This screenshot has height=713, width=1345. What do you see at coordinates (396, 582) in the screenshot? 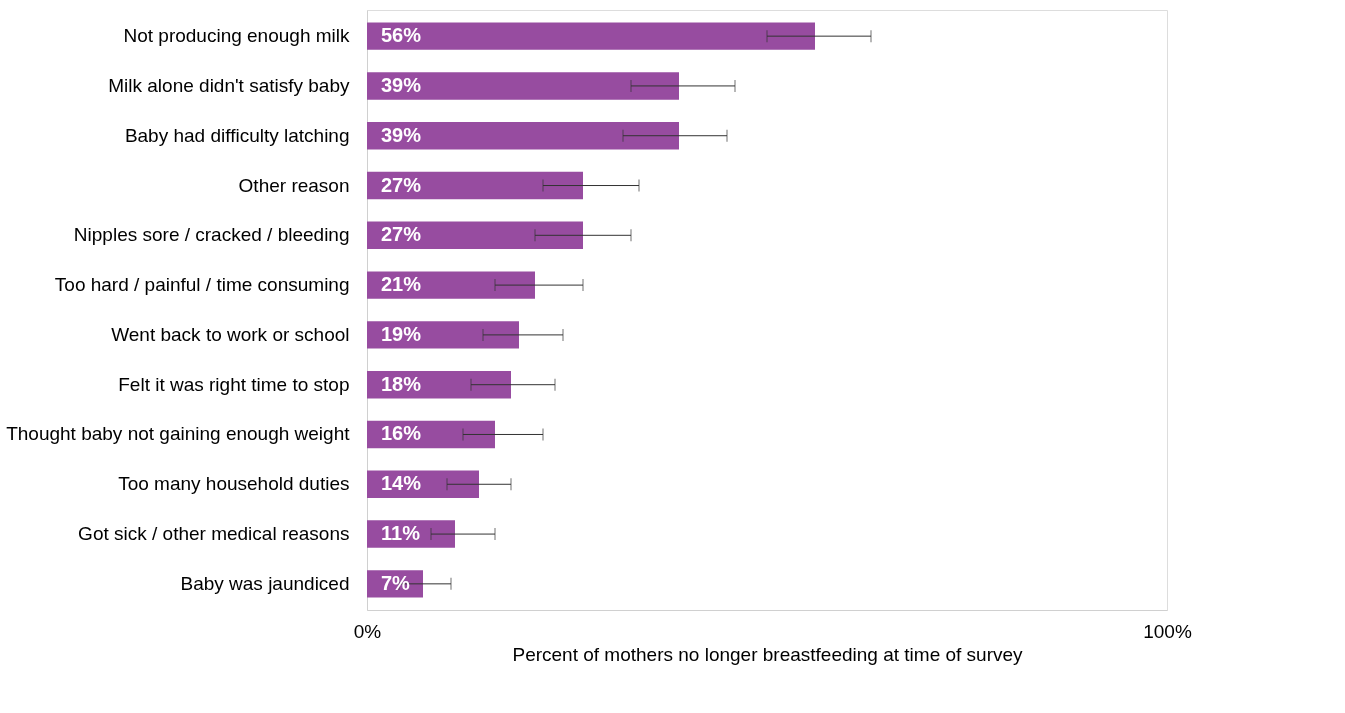
I see `data-label: 7%` at bounding box center [396, 582].